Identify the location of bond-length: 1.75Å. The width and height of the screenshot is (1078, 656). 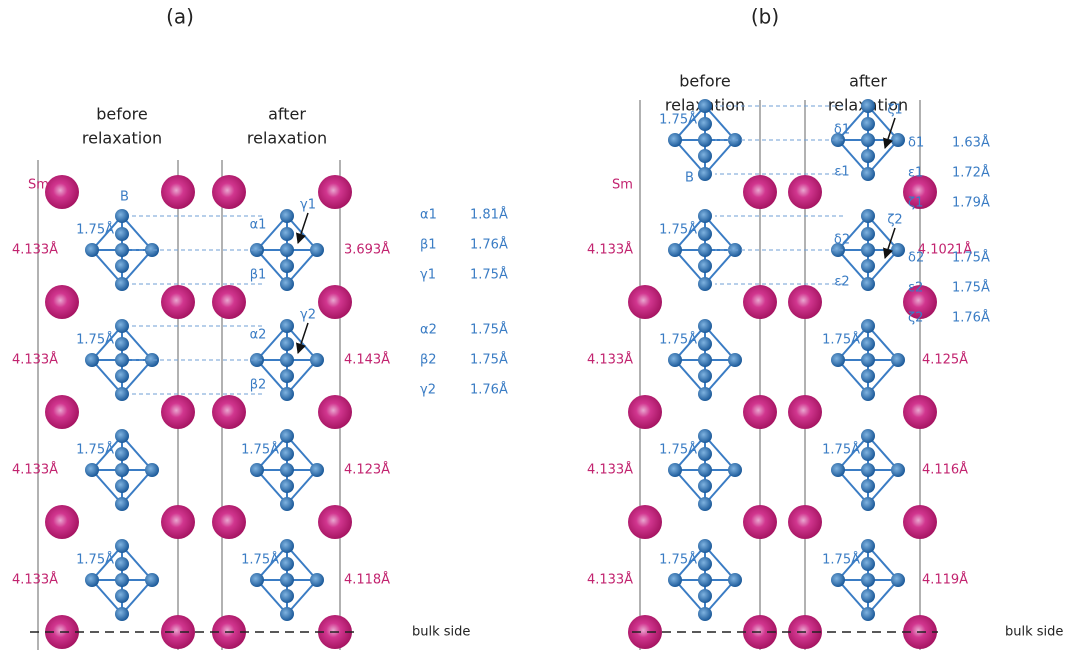
(971, 288).